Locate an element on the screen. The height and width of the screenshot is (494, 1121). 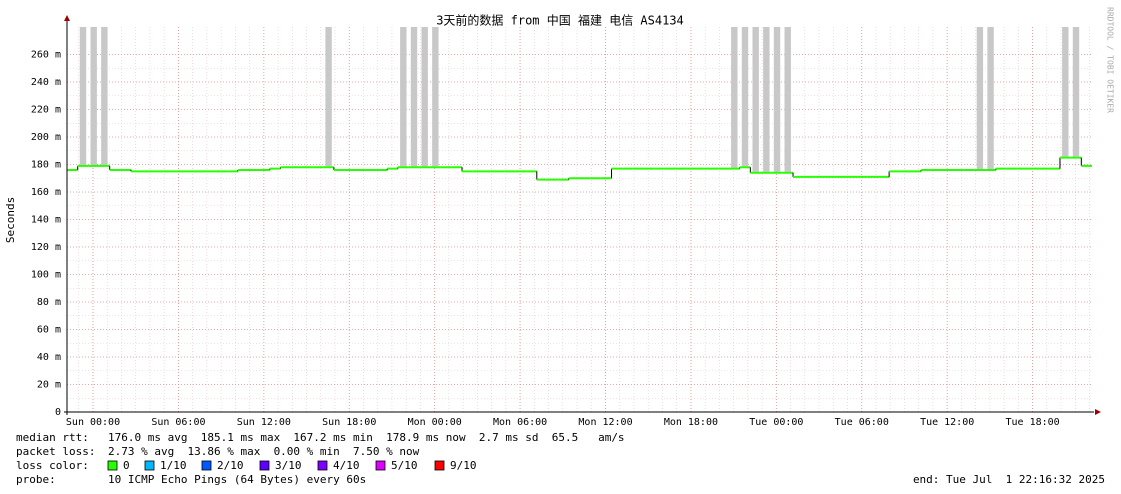
legend-label: 2/10 is located at coordinates (230, 465).